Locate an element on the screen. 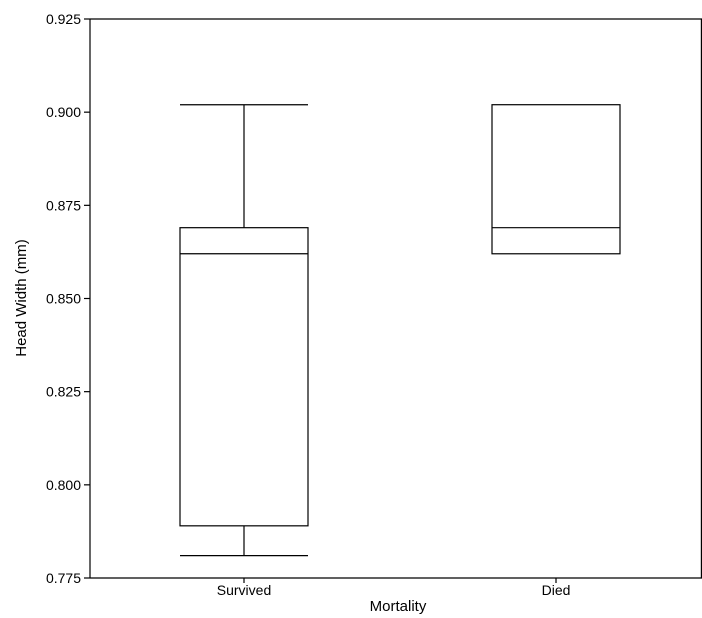  y-tick-label: 0.850 is located at coordinates (63, 299).